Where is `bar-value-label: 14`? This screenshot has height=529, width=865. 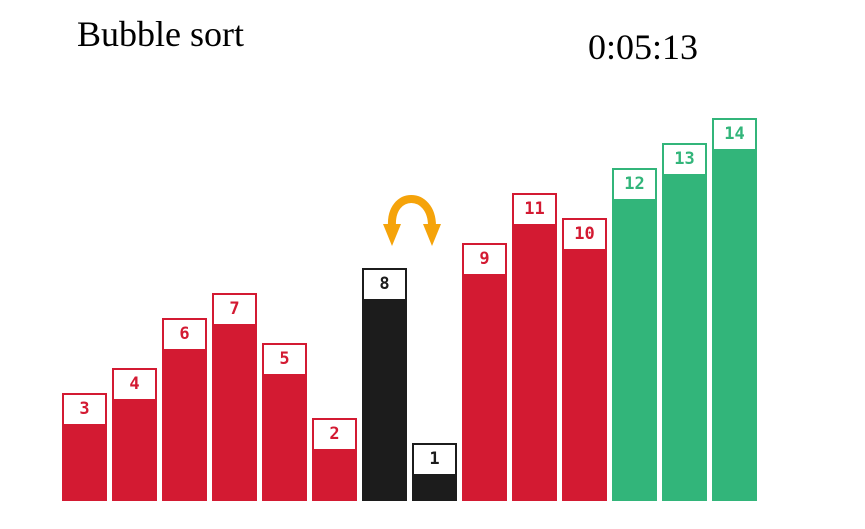 bar-value-label: 14 is located at coordinates (734, 134).